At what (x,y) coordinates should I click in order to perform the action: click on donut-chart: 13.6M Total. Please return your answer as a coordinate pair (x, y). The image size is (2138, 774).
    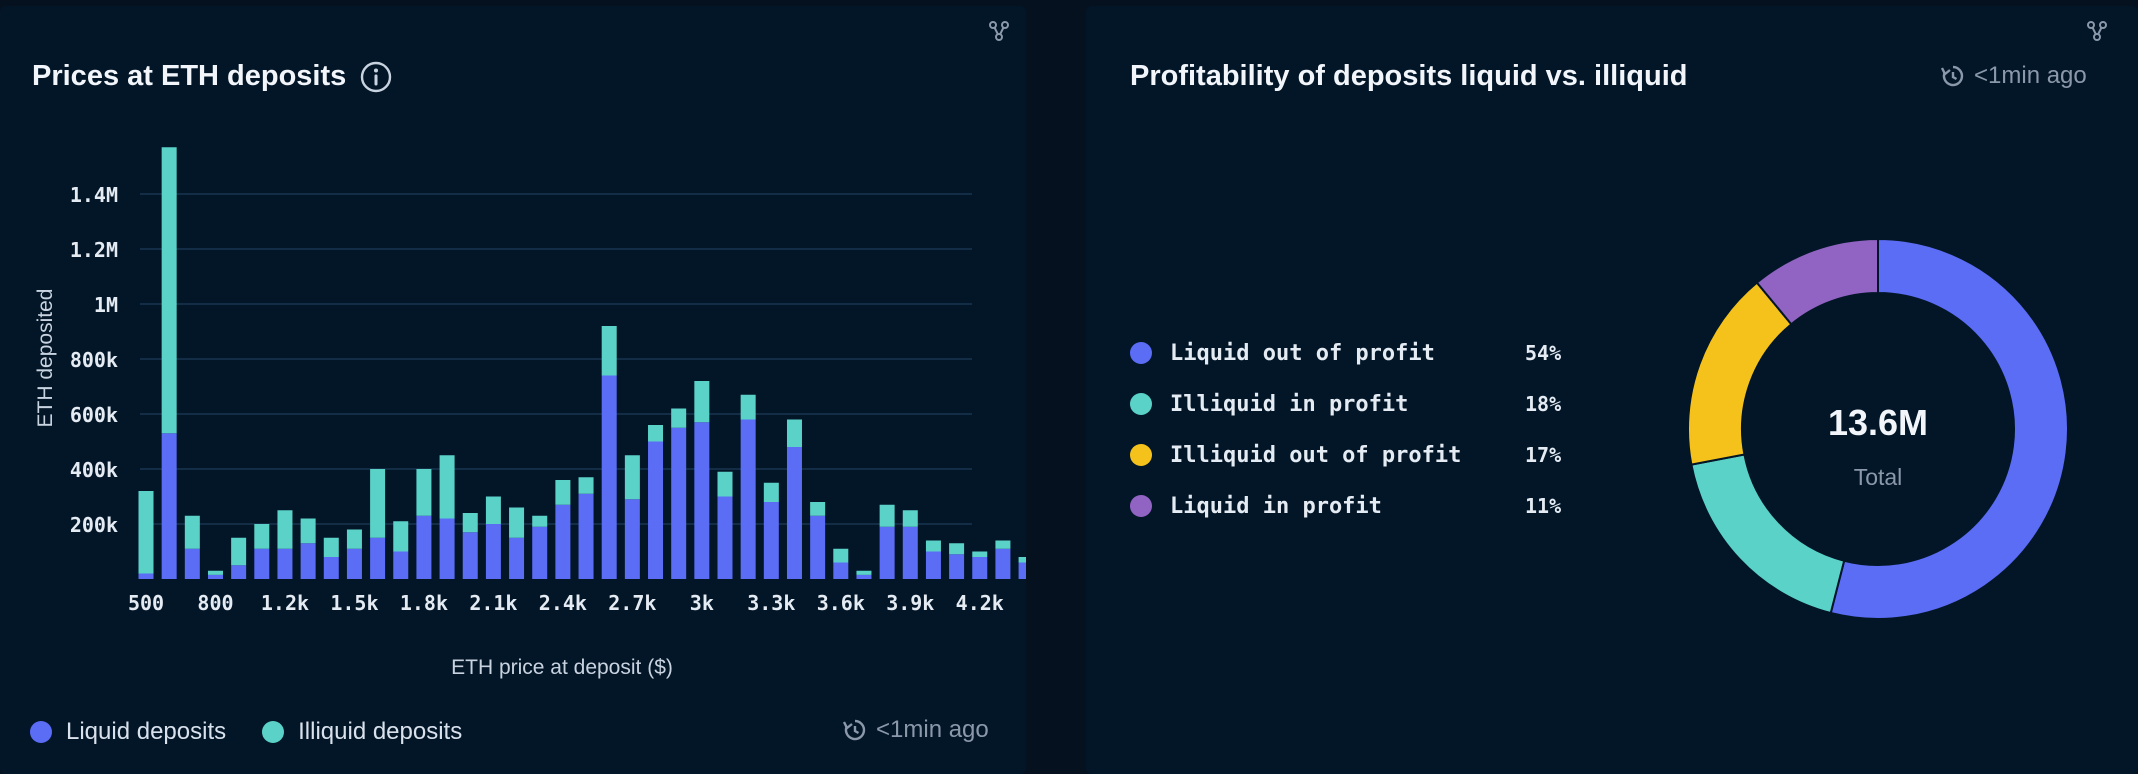
    Looking at the image, I should click on (1878, 428).